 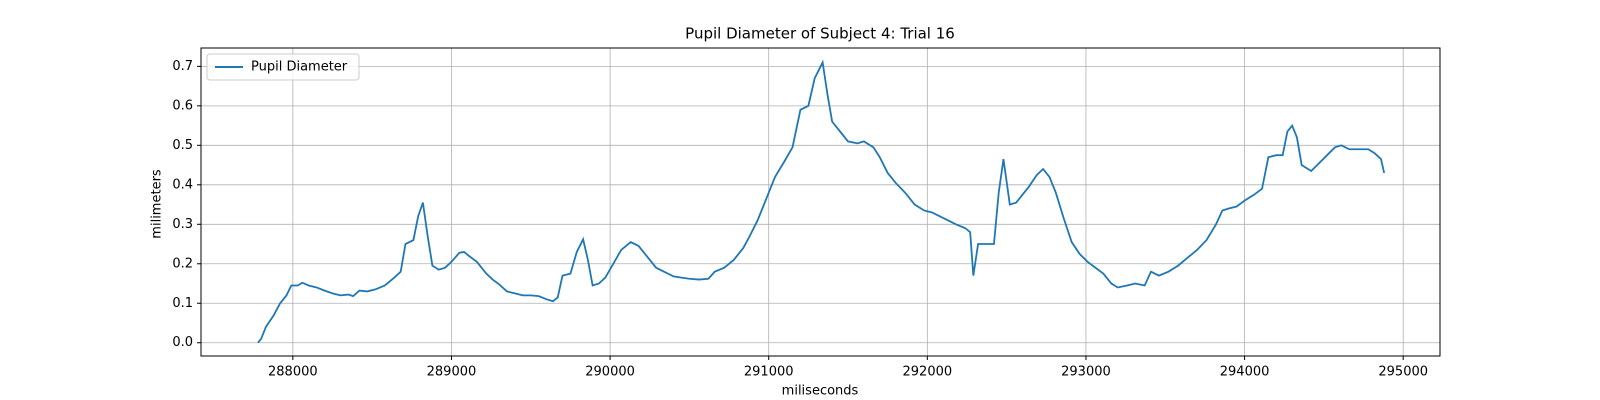 I want to click on legend-box, so click(x=283, y=67).